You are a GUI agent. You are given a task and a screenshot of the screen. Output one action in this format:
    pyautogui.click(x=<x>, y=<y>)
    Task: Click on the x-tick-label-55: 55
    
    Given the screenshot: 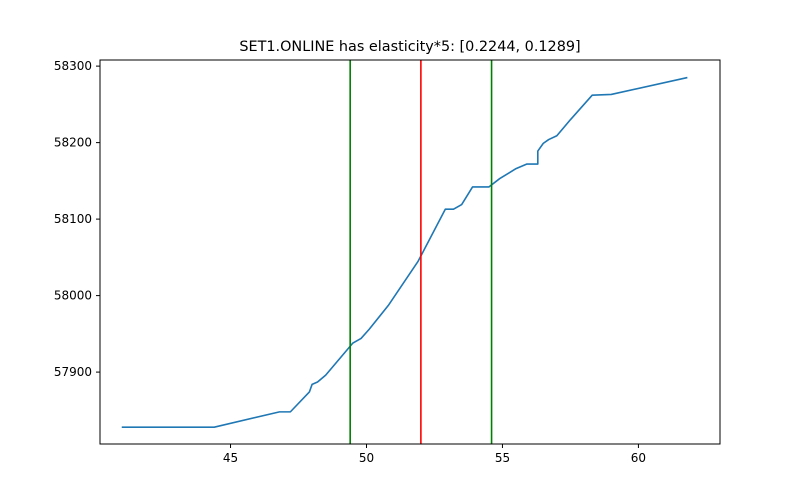 What is the action you would take?
    pyautogui.click(x=502, y=458)
    